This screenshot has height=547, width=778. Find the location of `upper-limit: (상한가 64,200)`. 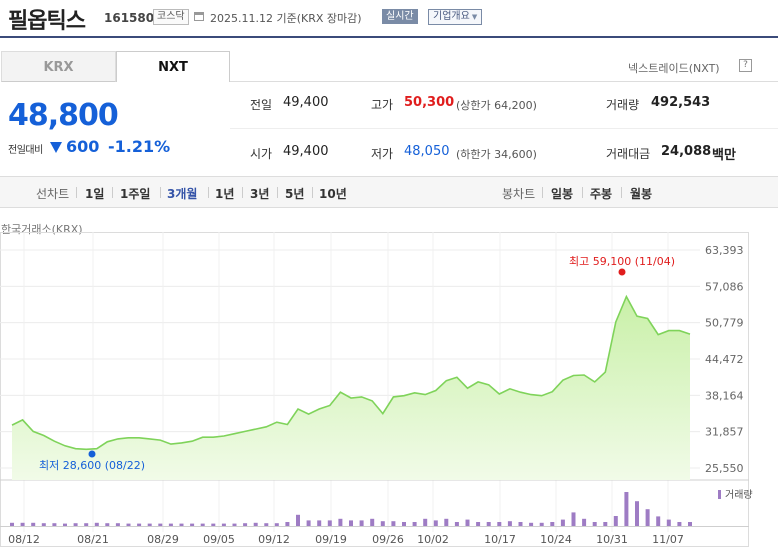

upper-limit: (상한가 64,200) is located at coordinates (496, 105).